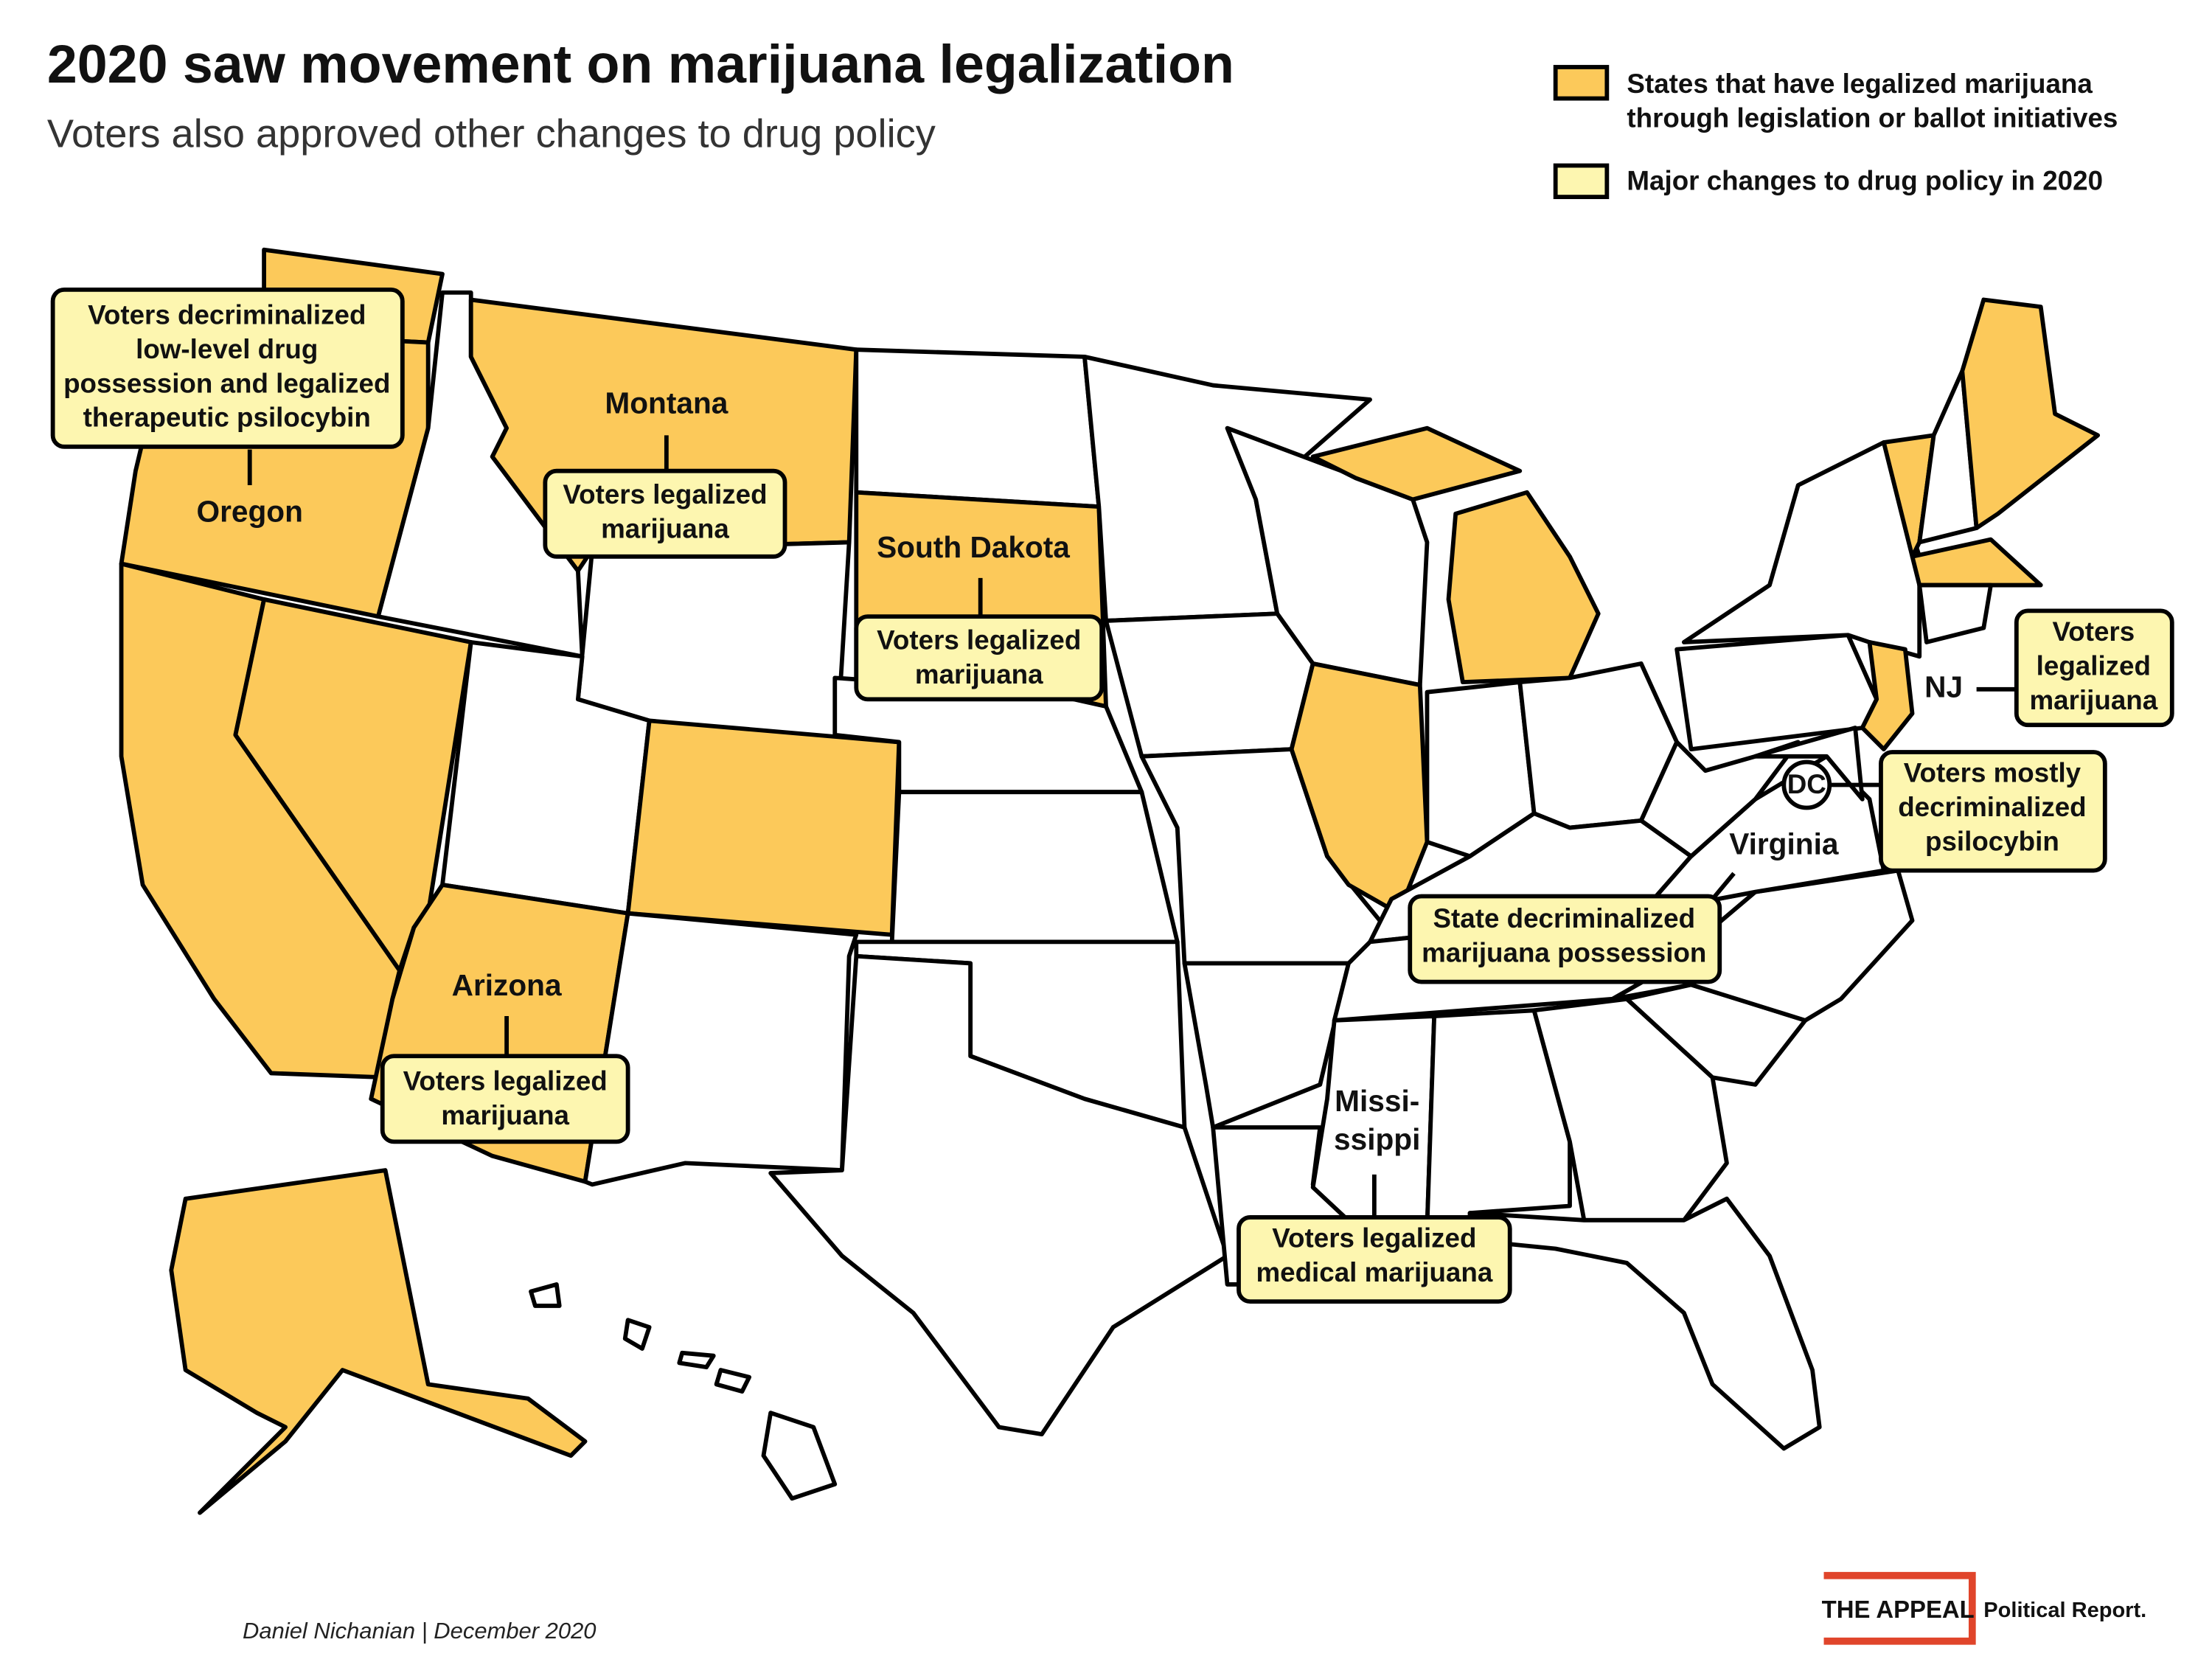  Describe the element at coordinates (507, 985) in the screenshot. I see `state-label: Arizona` at that location.